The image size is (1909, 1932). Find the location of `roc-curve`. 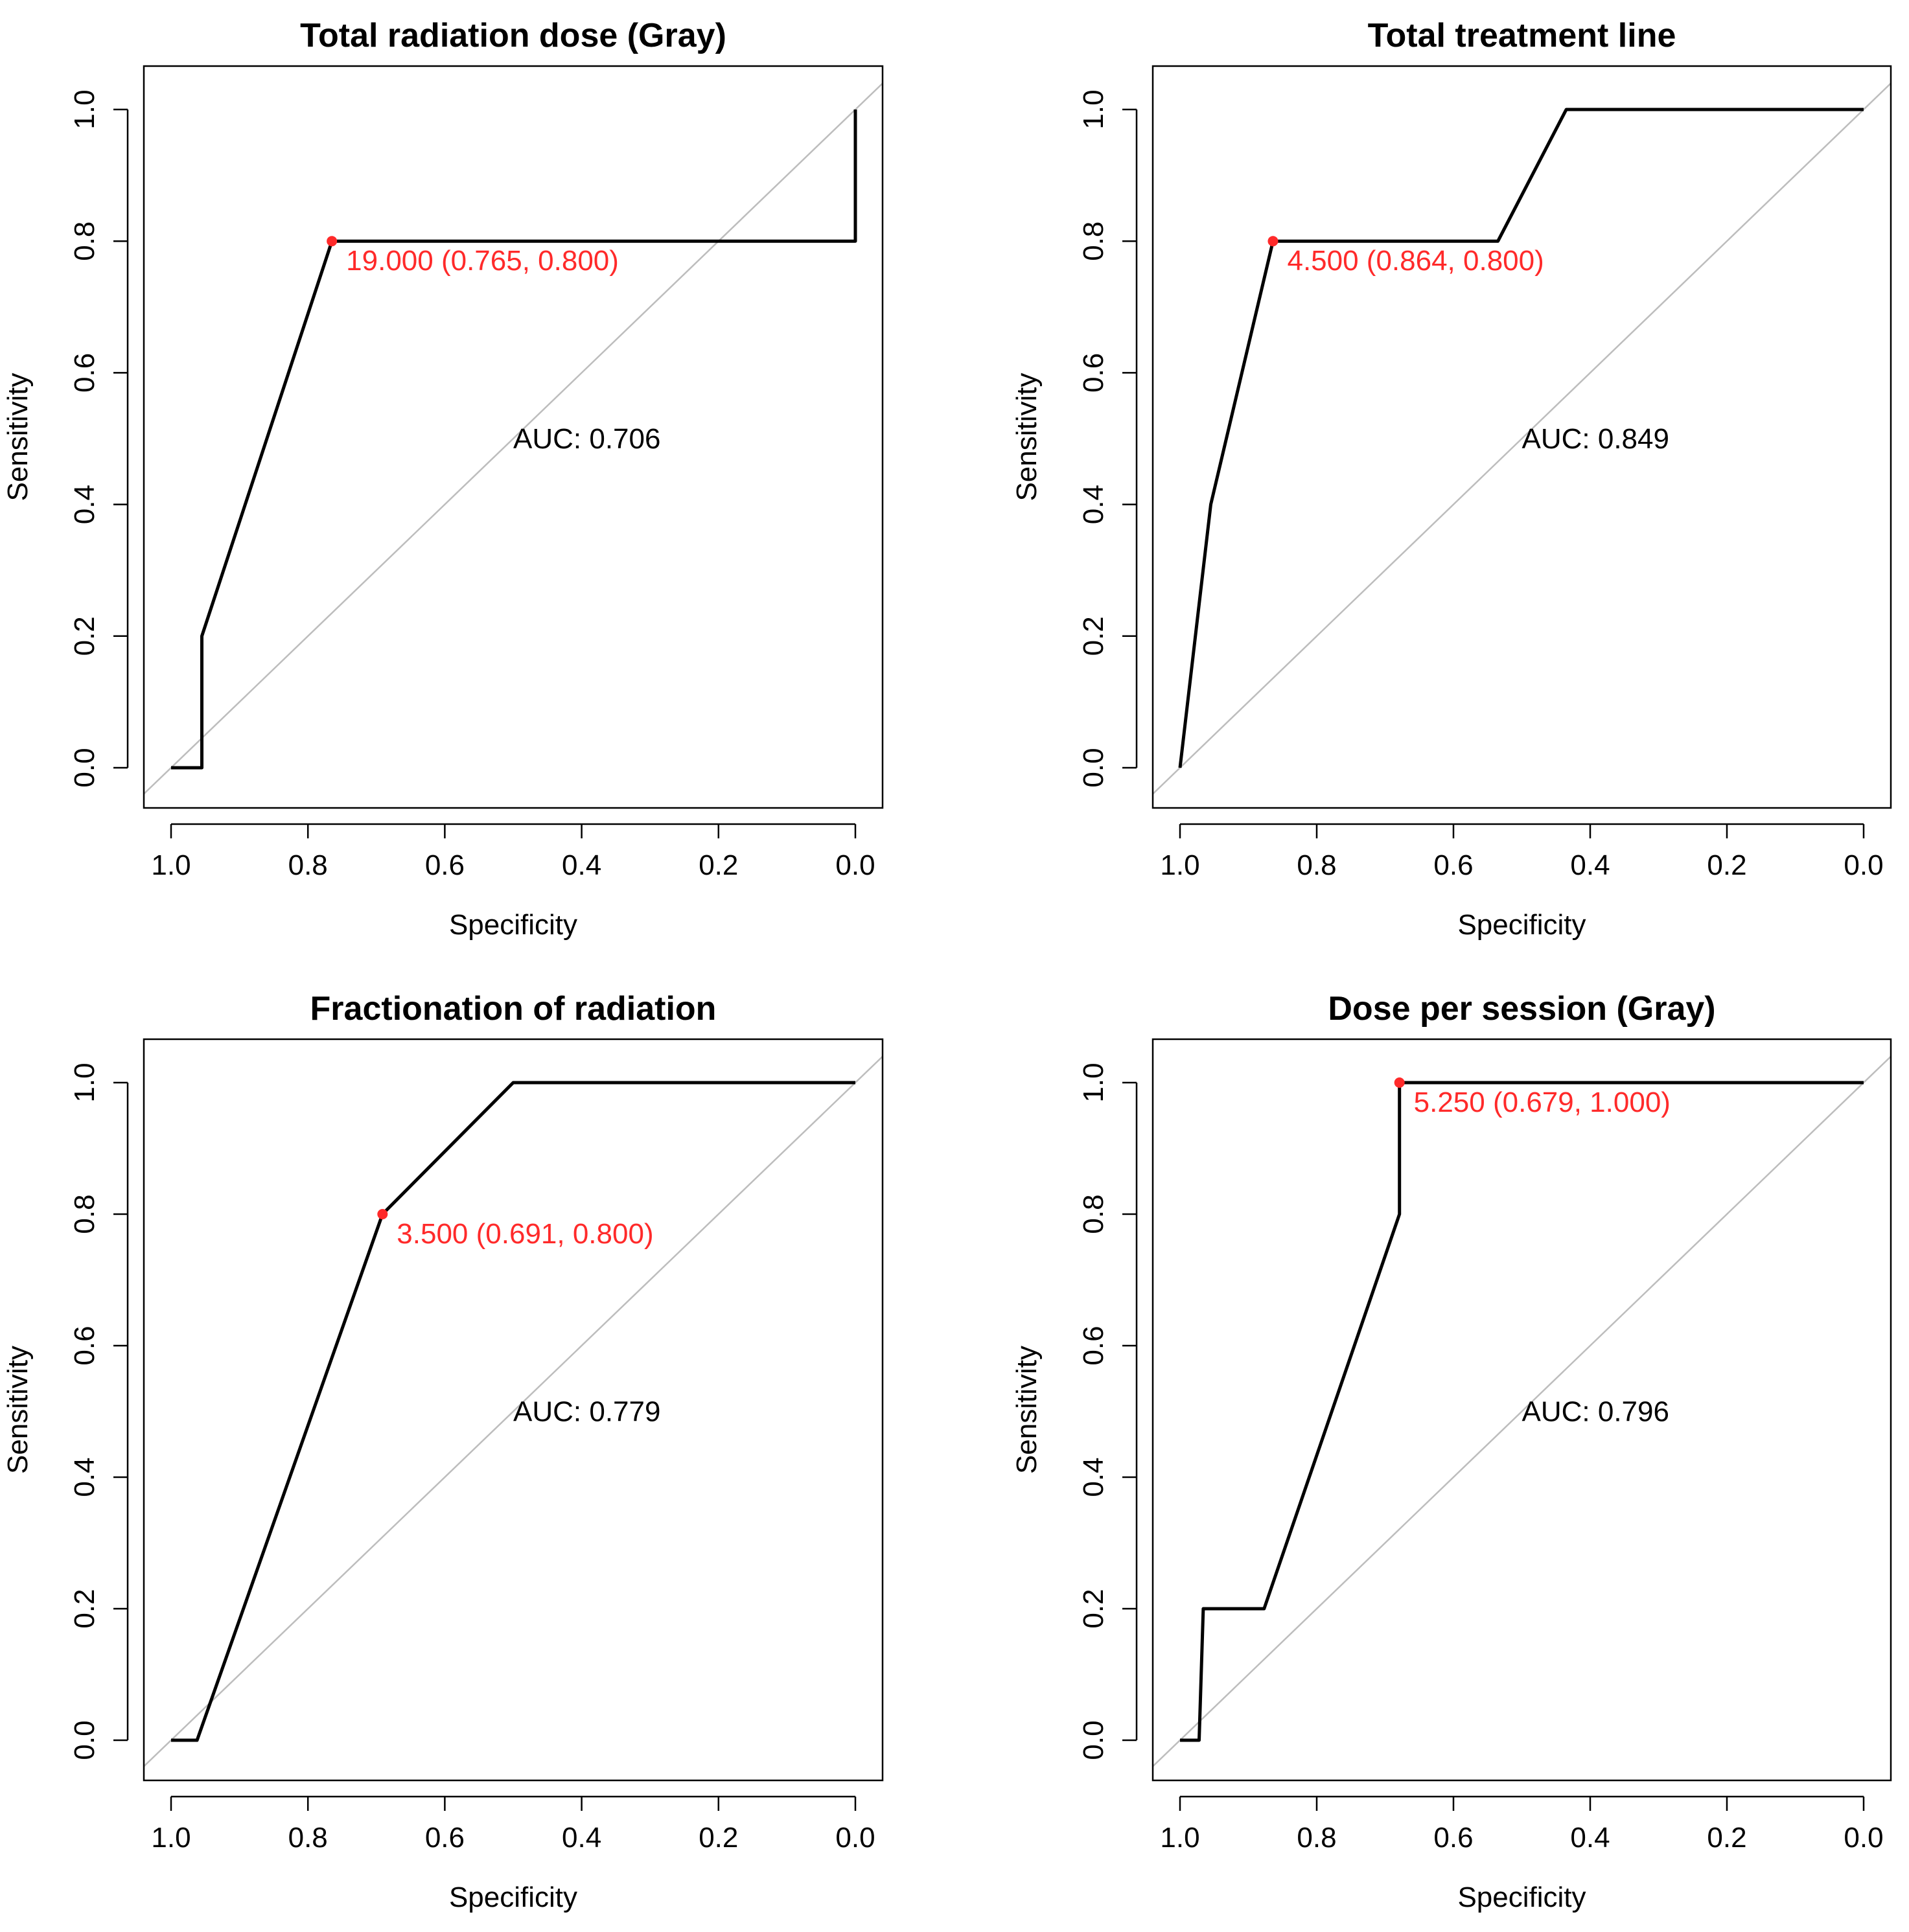

roc-curve is located at coordinates (1521, 438).